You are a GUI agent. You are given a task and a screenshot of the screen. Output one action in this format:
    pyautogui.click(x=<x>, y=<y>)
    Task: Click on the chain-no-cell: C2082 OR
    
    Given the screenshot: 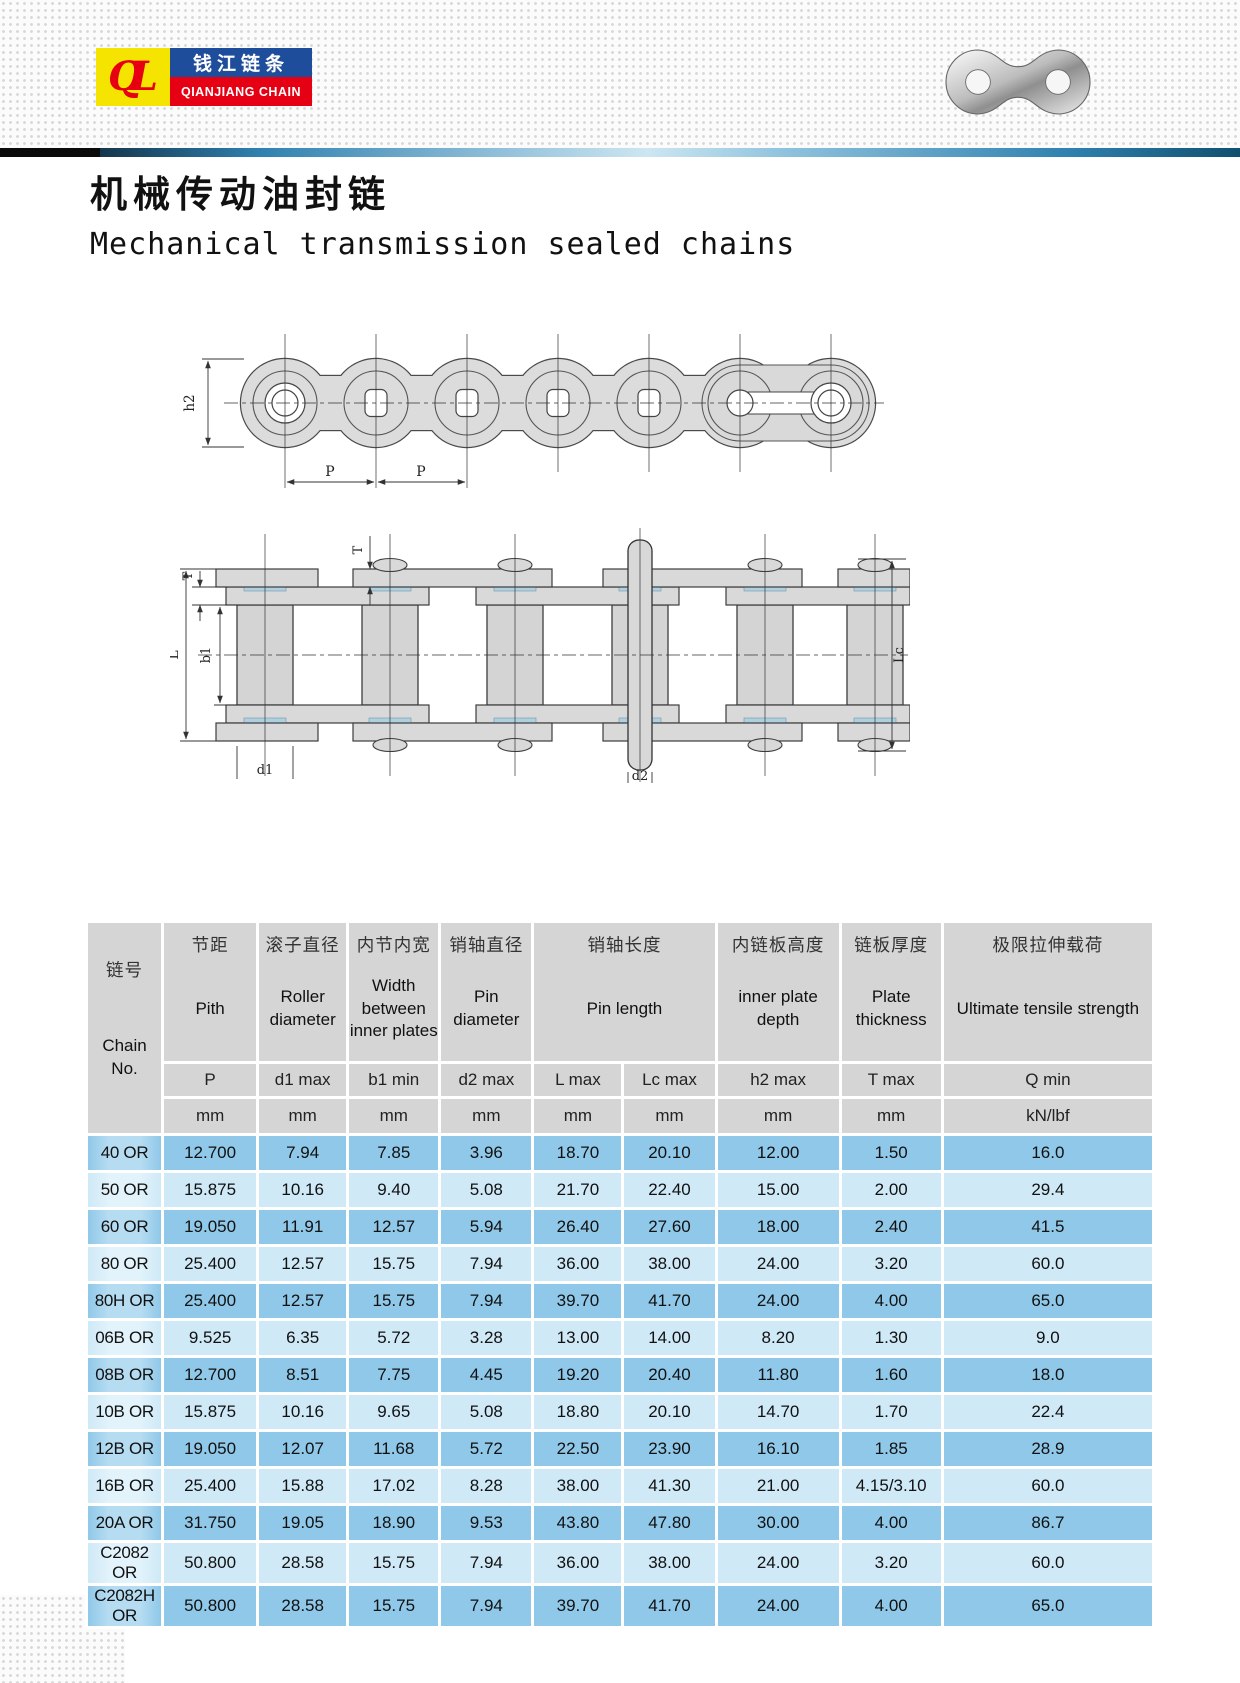 What is the action you would take?
    pyautogui.click(x=125, y=1563)
    